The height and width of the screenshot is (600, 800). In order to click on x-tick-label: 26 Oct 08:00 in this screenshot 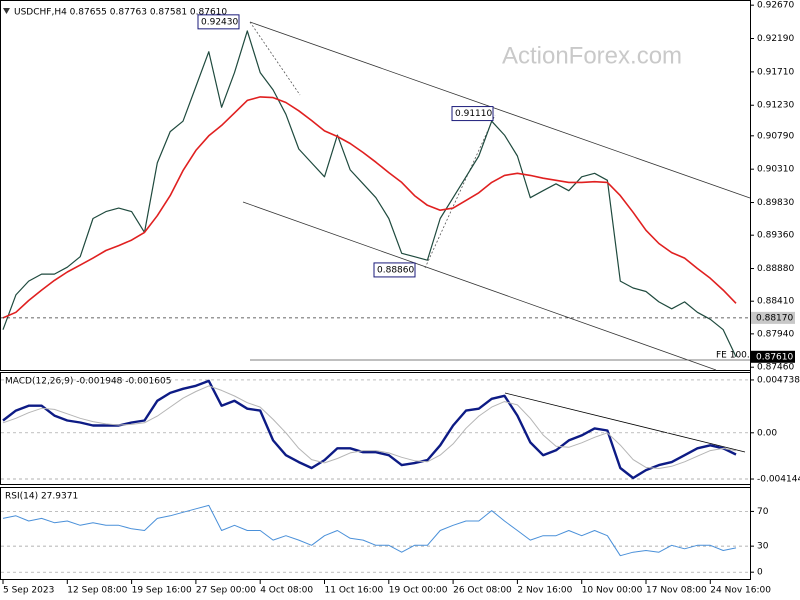, I will do `click(482, 591)`.